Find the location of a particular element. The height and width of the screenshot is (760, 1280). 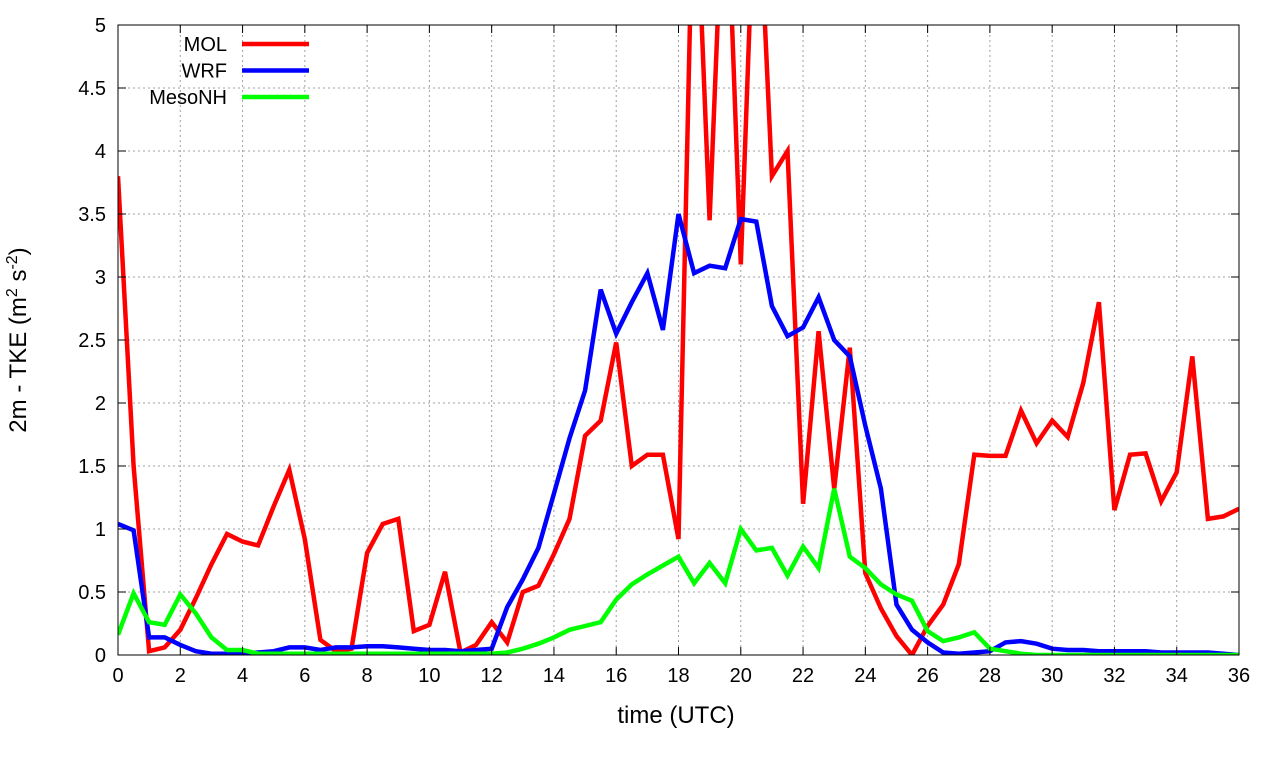

legend: MOL WRF MesoNH is located at coordinates (229, 71).